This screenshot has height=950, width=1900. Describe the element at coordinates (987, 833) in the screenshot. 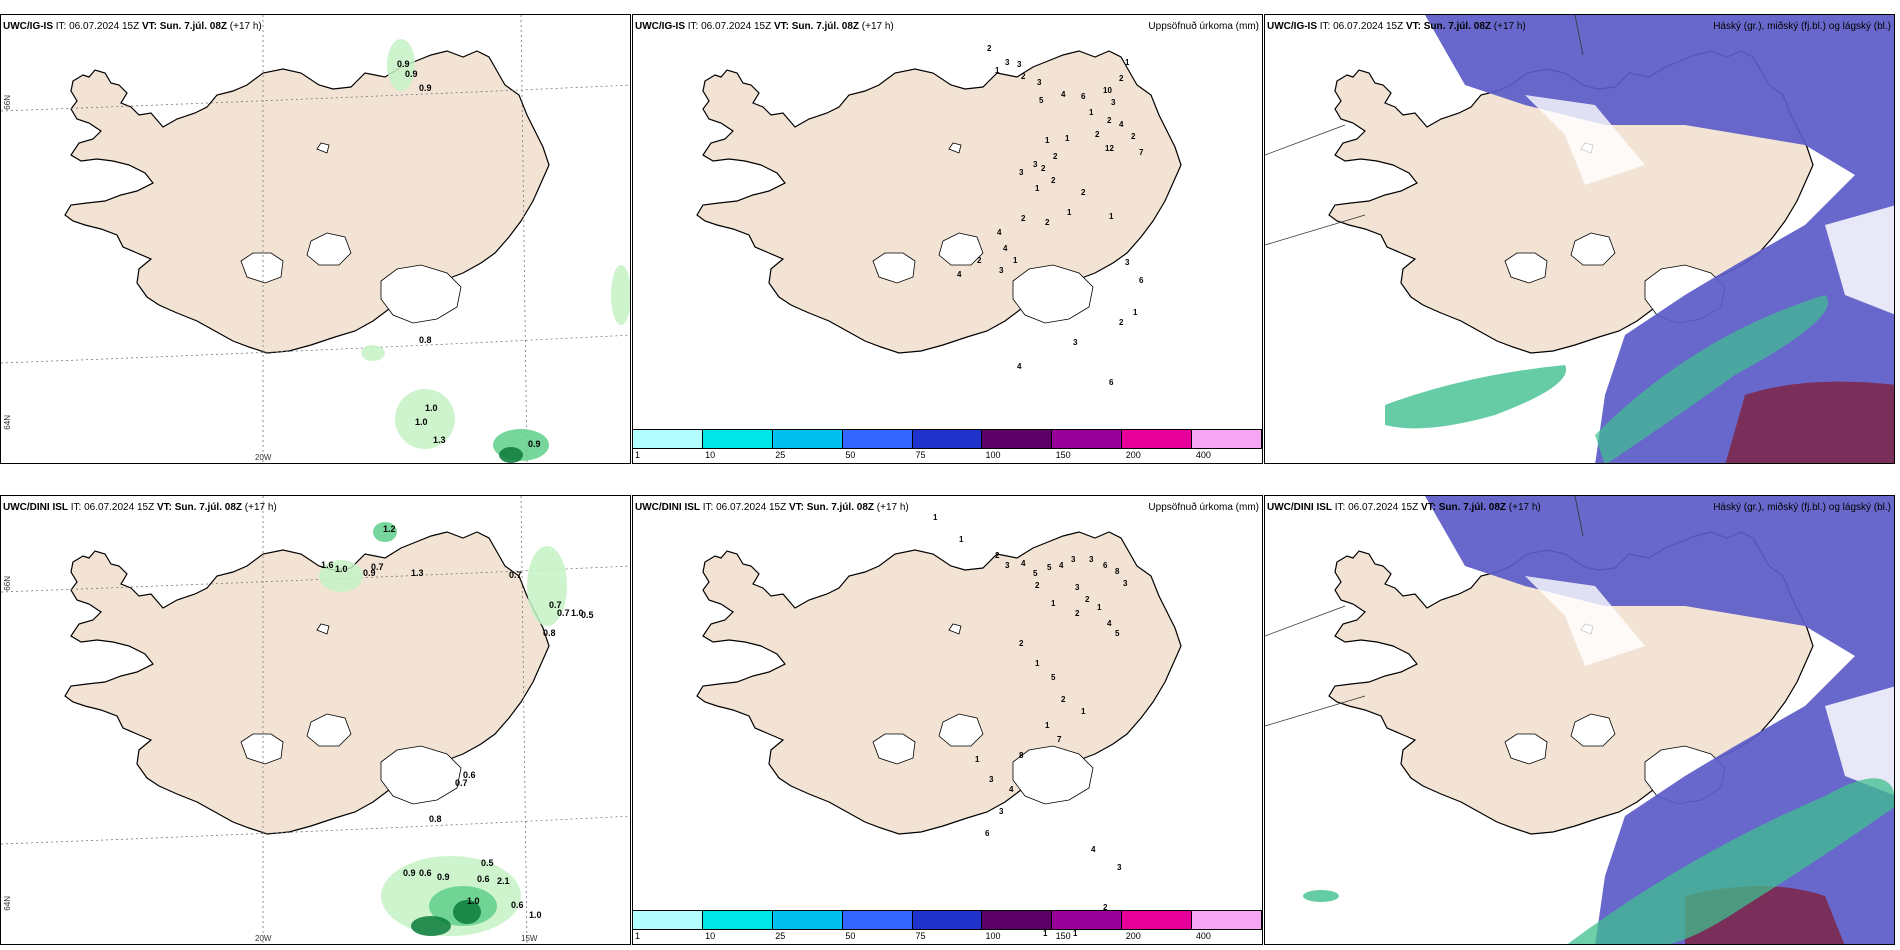

I see `accum-value-label: 6` at that location.